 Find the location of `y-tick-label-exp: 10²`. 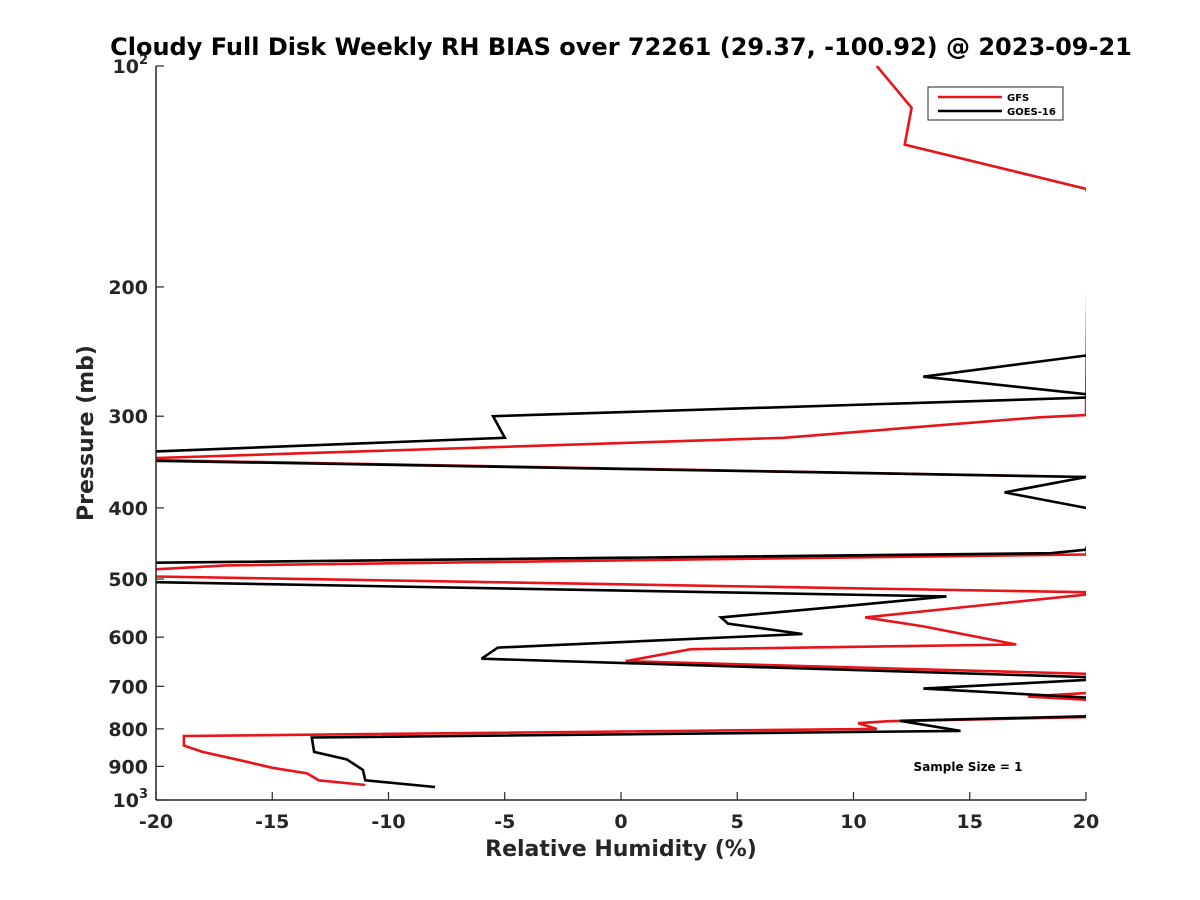

y-tick-label-exp: 10² is located at coordinates (131, 65).